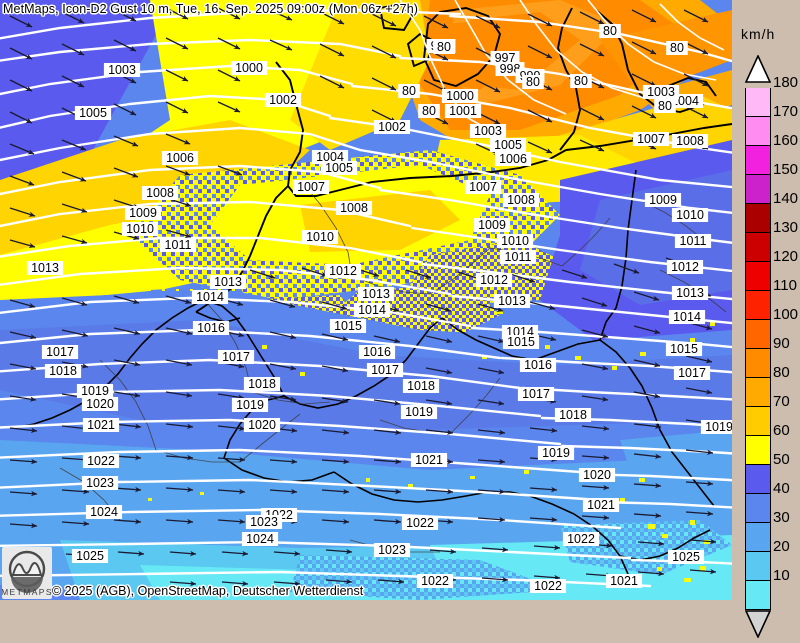 The image size is (800, 643). I want to click on isobar-label: 1020, so click(262, 425).